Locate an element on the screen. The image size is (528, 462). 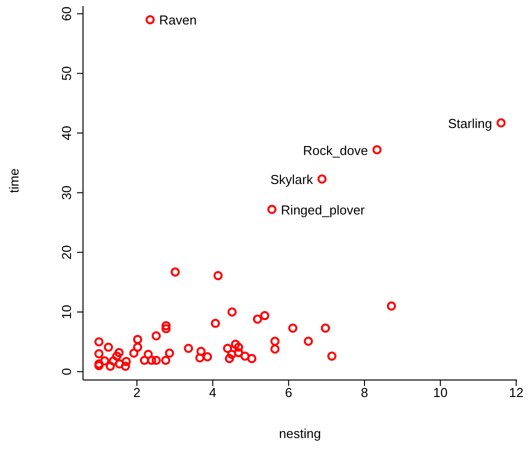
y-axis-title: time is located at coordinates (14, 180).